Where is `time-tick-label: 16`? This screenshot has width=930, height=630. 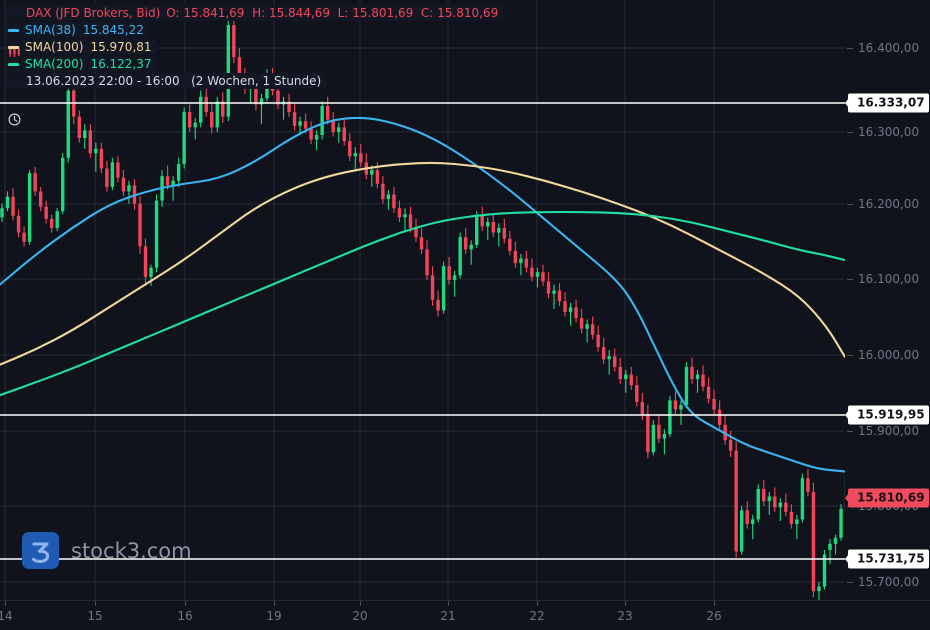
time-tick-label: 16 is located at coordinates (185, 616).